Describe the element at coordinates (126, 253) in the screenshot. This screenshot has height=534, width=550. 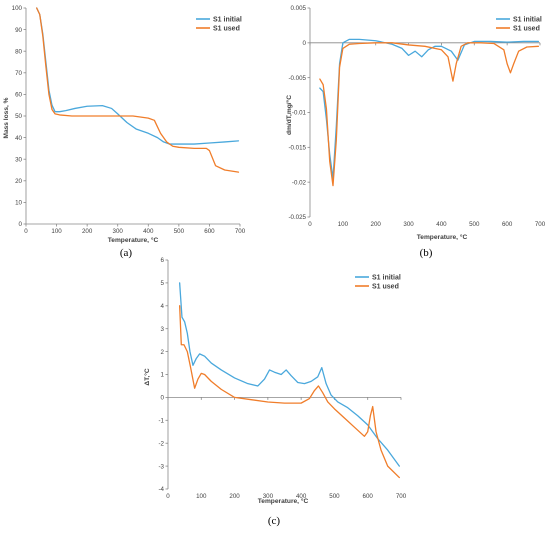
I see `chart-a-panel-label: (a)` at that location.